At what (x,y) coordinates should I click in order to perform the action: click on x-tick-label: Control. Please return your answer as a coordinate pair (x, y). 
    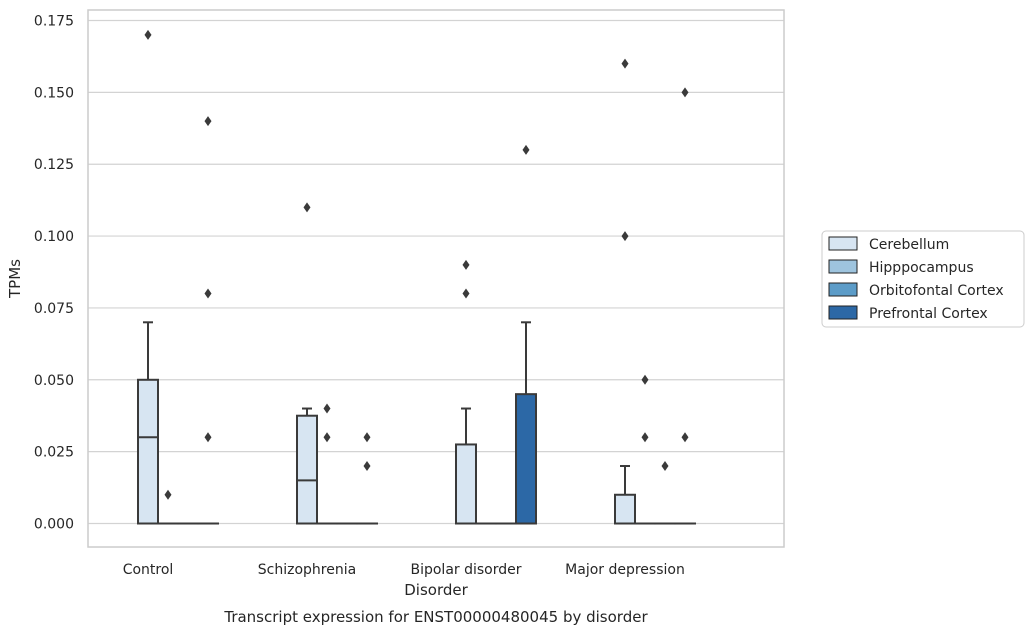
    Looking at the image, I should click on (148, 570).